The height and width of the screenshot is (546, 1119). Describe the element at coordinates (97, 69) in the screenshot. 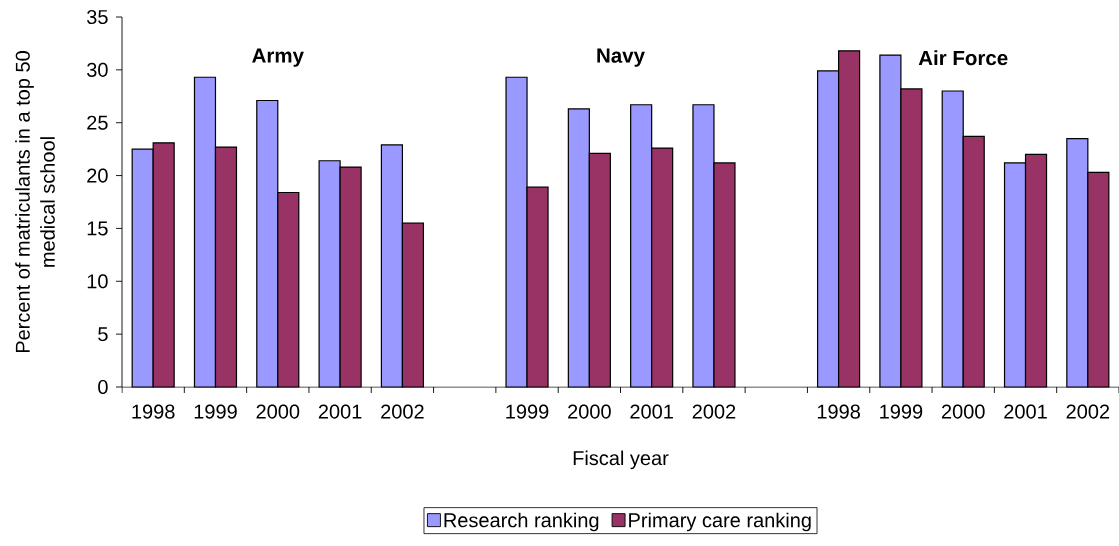

I see `y-tick-label: 30` at that location.